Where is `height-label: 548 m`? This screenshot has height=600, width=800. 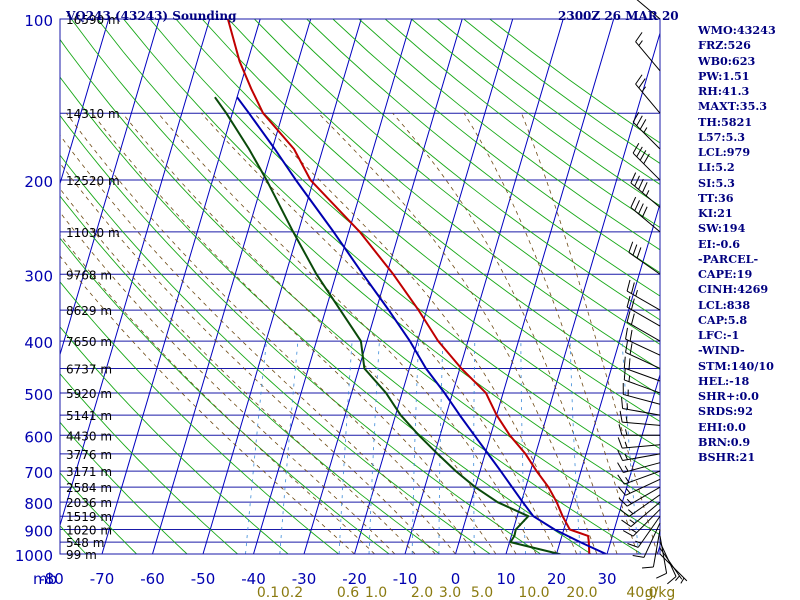
height-label: 548 m is located at coordinates (85, 543).